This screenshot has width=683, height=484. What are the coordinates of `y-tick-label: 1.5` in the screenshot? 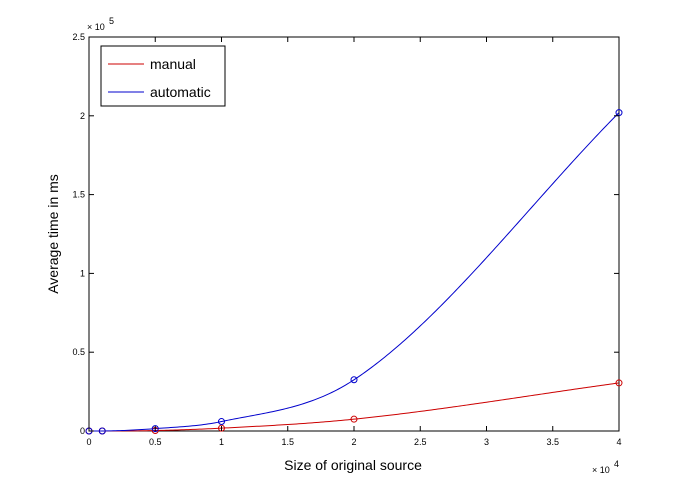 It's located at (78, 195).